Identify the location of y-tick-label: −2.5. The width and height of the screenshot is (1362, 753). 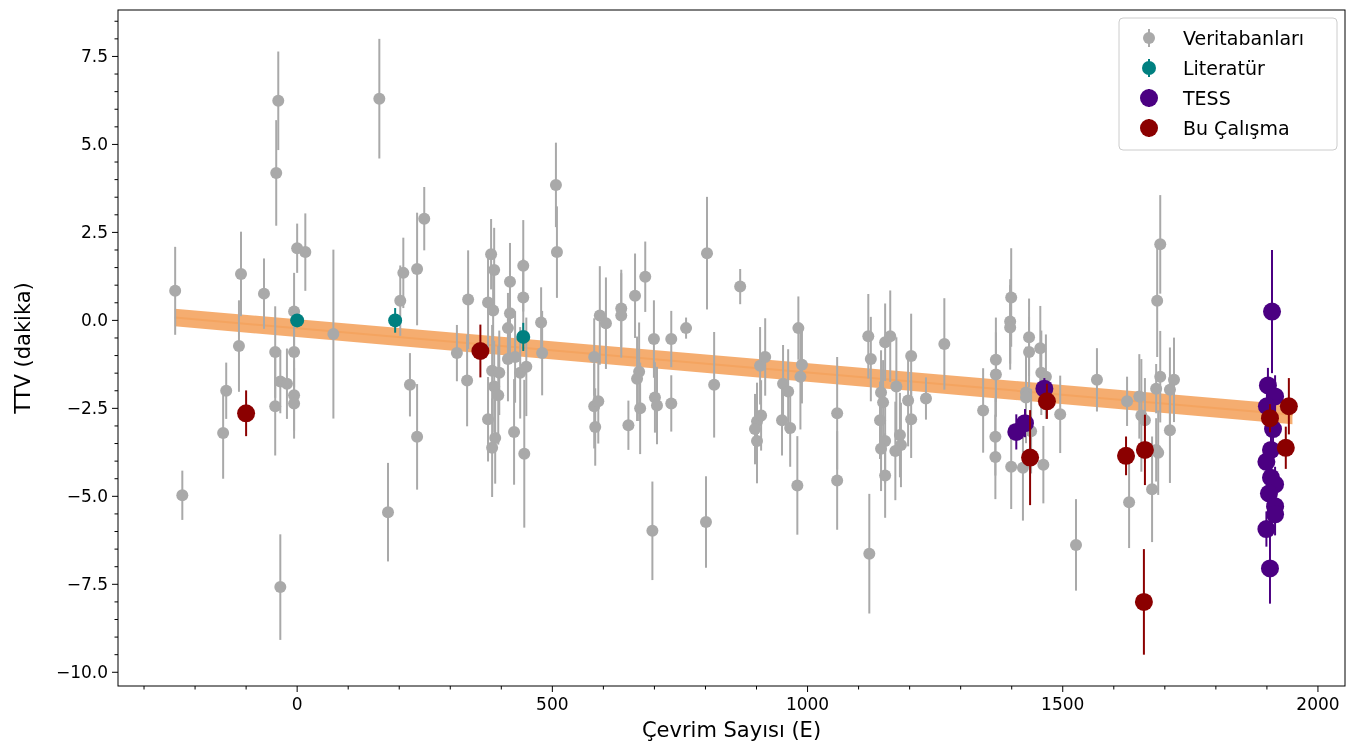
(87, 408).